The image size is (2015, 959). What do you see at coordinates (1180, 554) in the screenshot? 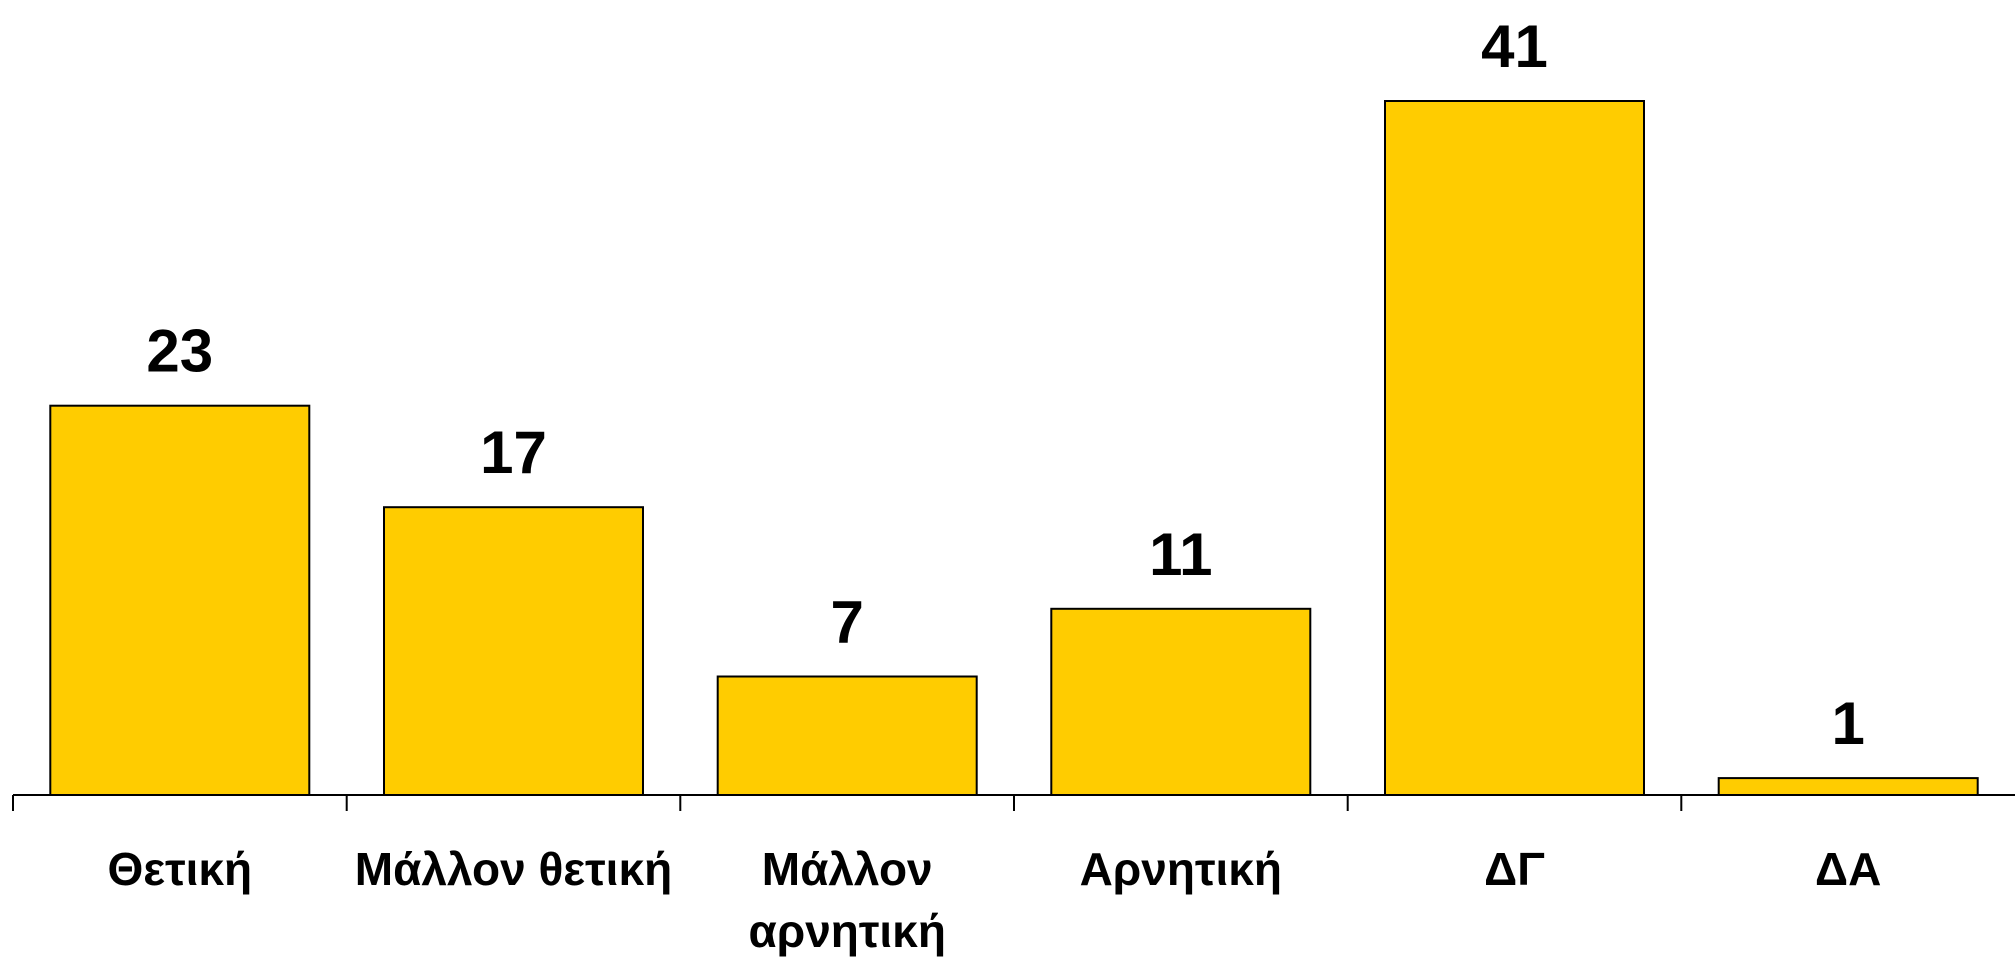
I see `data-label-3: 11` at bounding box center [1180, 554].